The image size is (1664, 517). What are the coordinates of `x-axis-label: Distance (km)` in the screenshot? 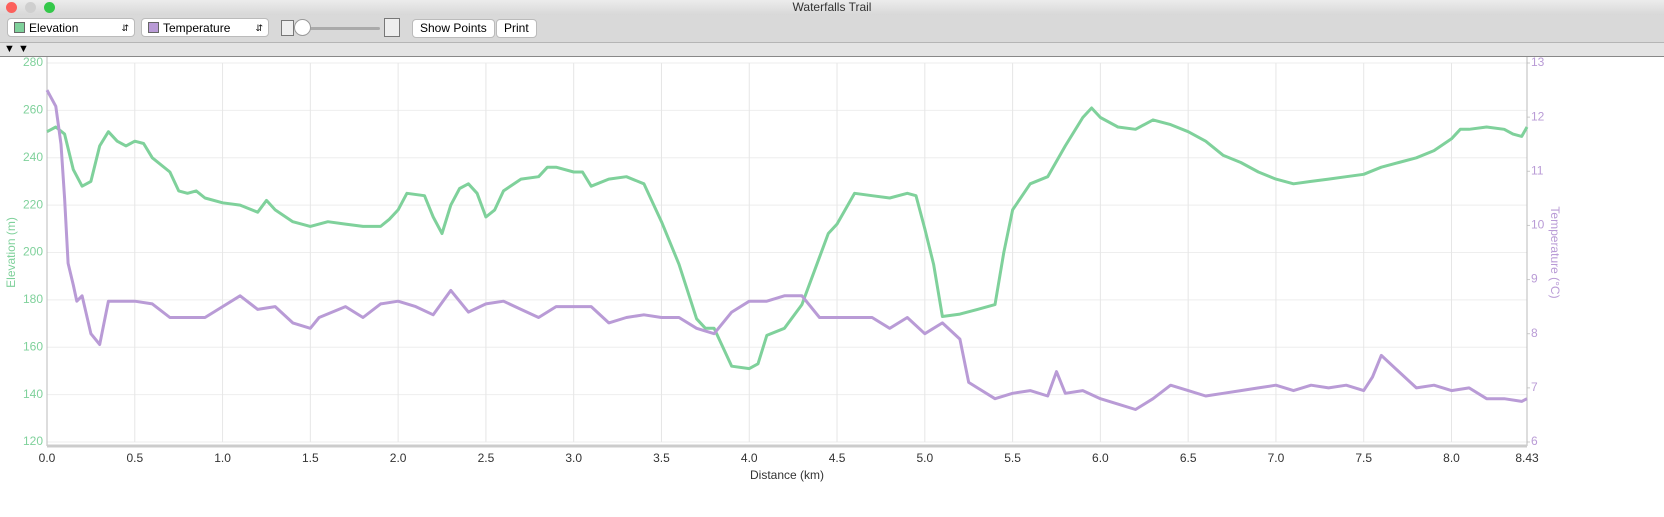 It's located at (787, 475).